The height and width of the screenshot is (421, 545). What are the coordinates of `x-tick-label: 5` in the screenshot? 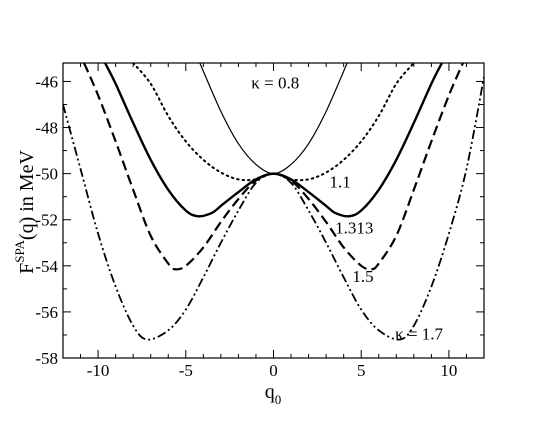 It's located at (361, 370).